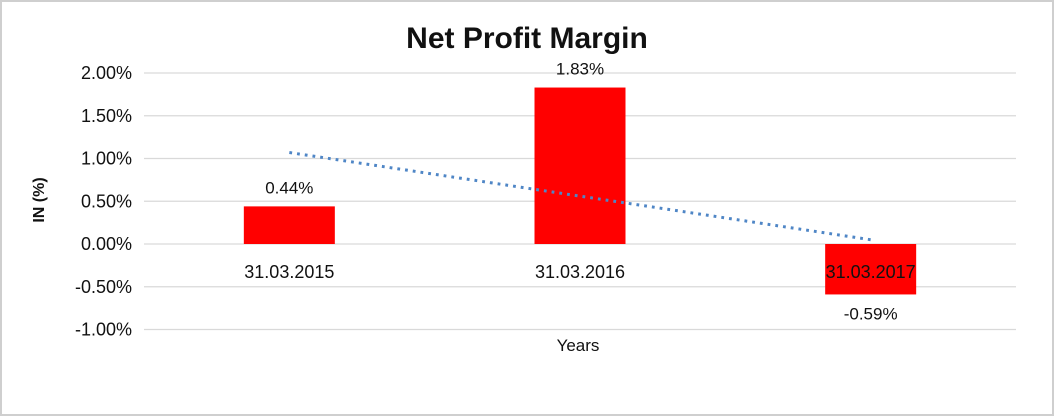  I want to click on category-label: 31.03.2015, so click(289, 272).